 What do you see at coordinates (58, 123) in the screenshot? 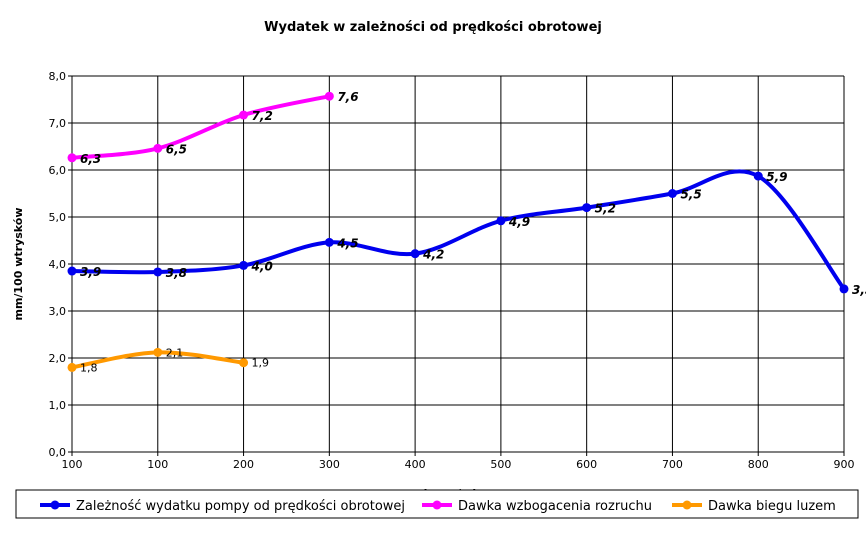
I see `y-tick-label: 7,0` at bounding box center [58, 123].